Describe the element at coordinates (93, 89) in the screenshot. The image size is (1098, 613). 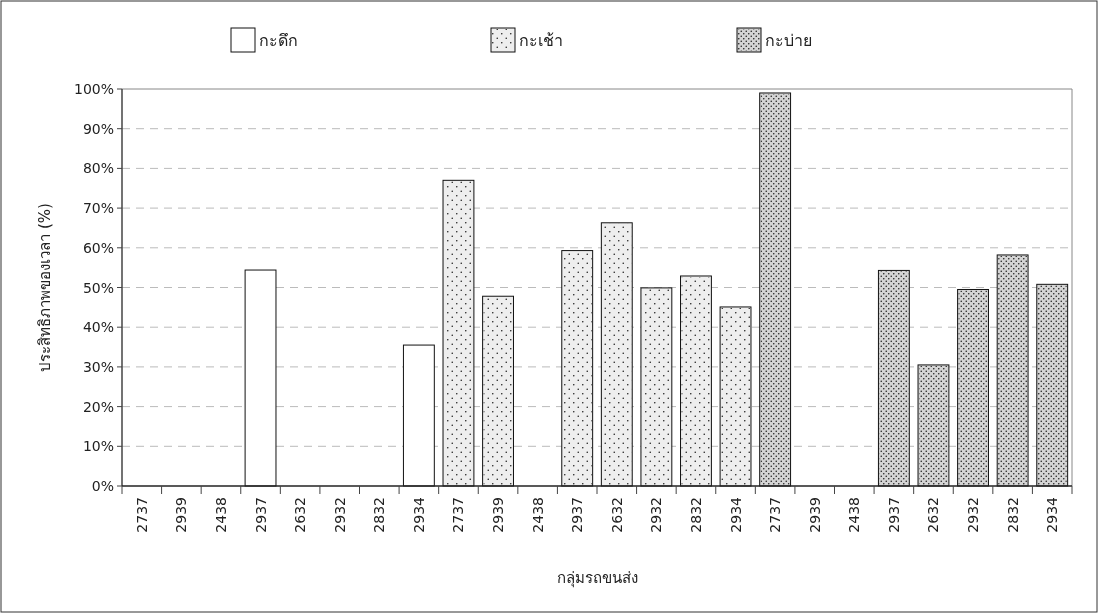
I see `y-tick-label: 100%` at that location.